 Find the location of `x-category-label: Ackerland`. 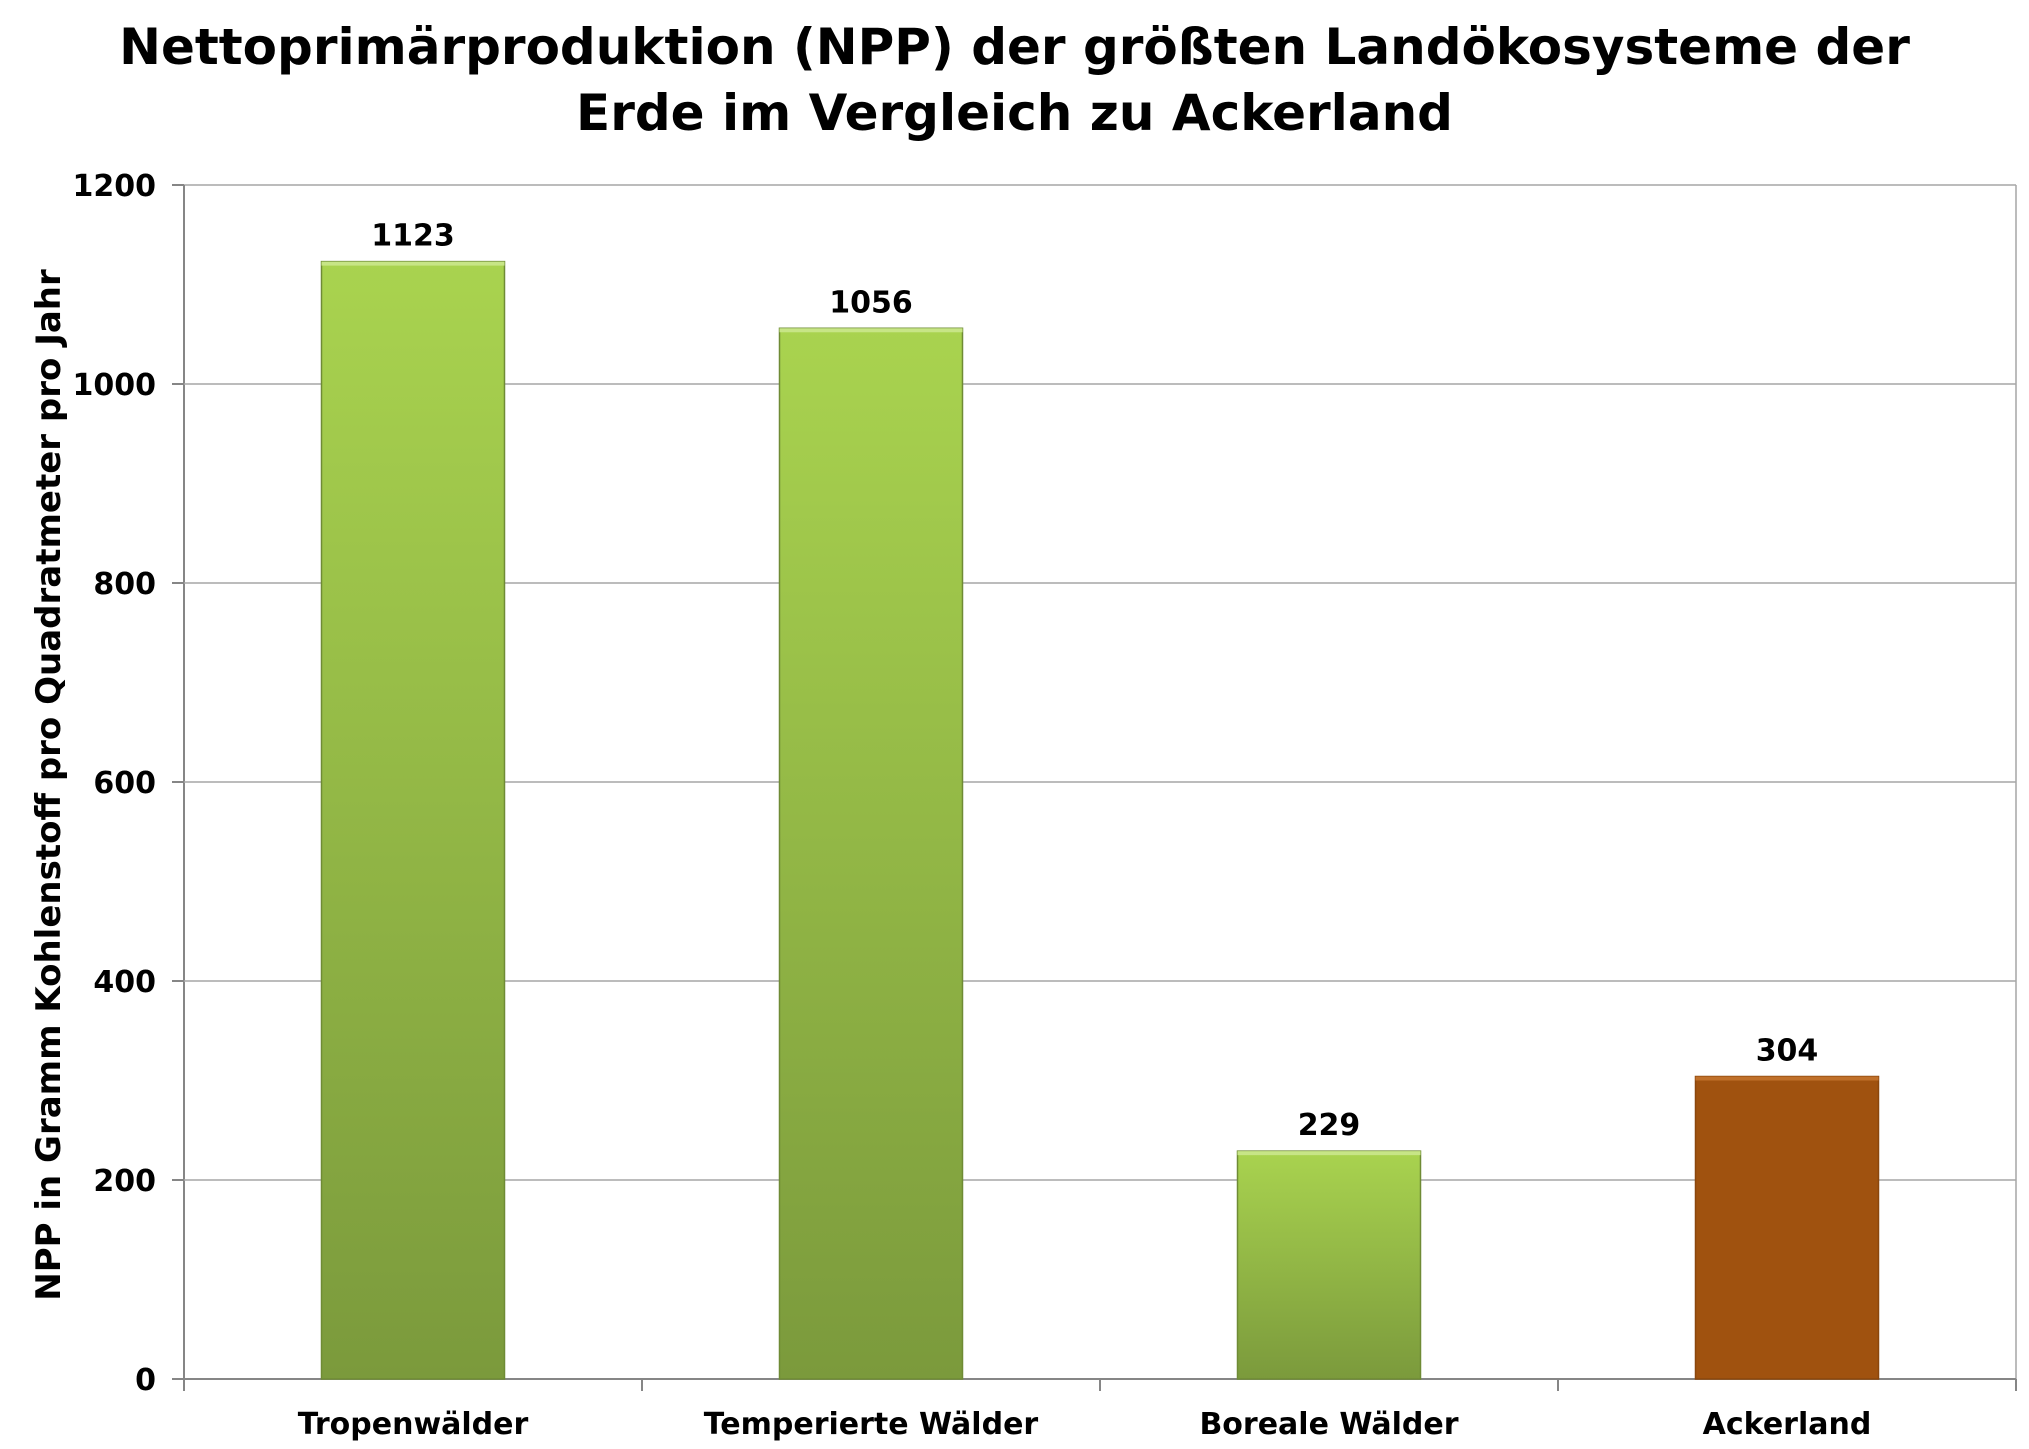

x-category-label: Ackerland is located at coordinates (1787, 1424).